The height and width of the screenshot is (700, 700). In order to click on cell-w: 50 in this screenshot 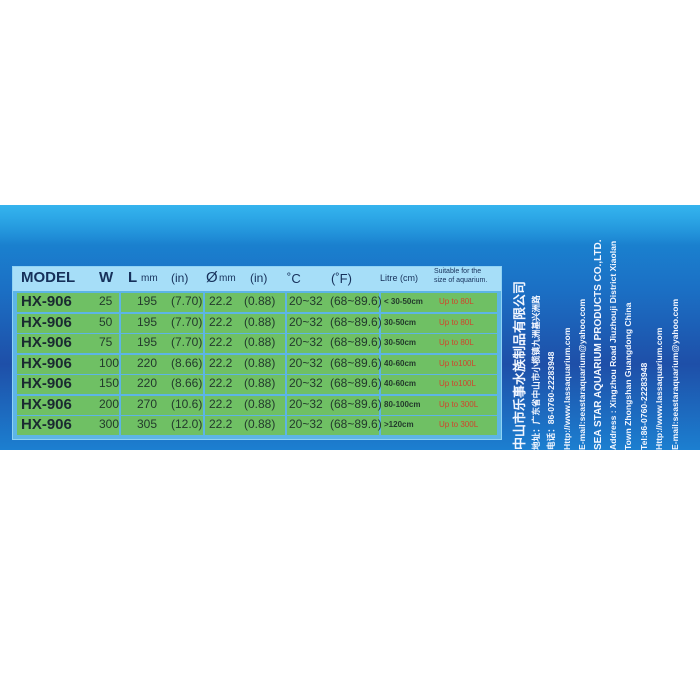, I will do `click(106, 321)`.